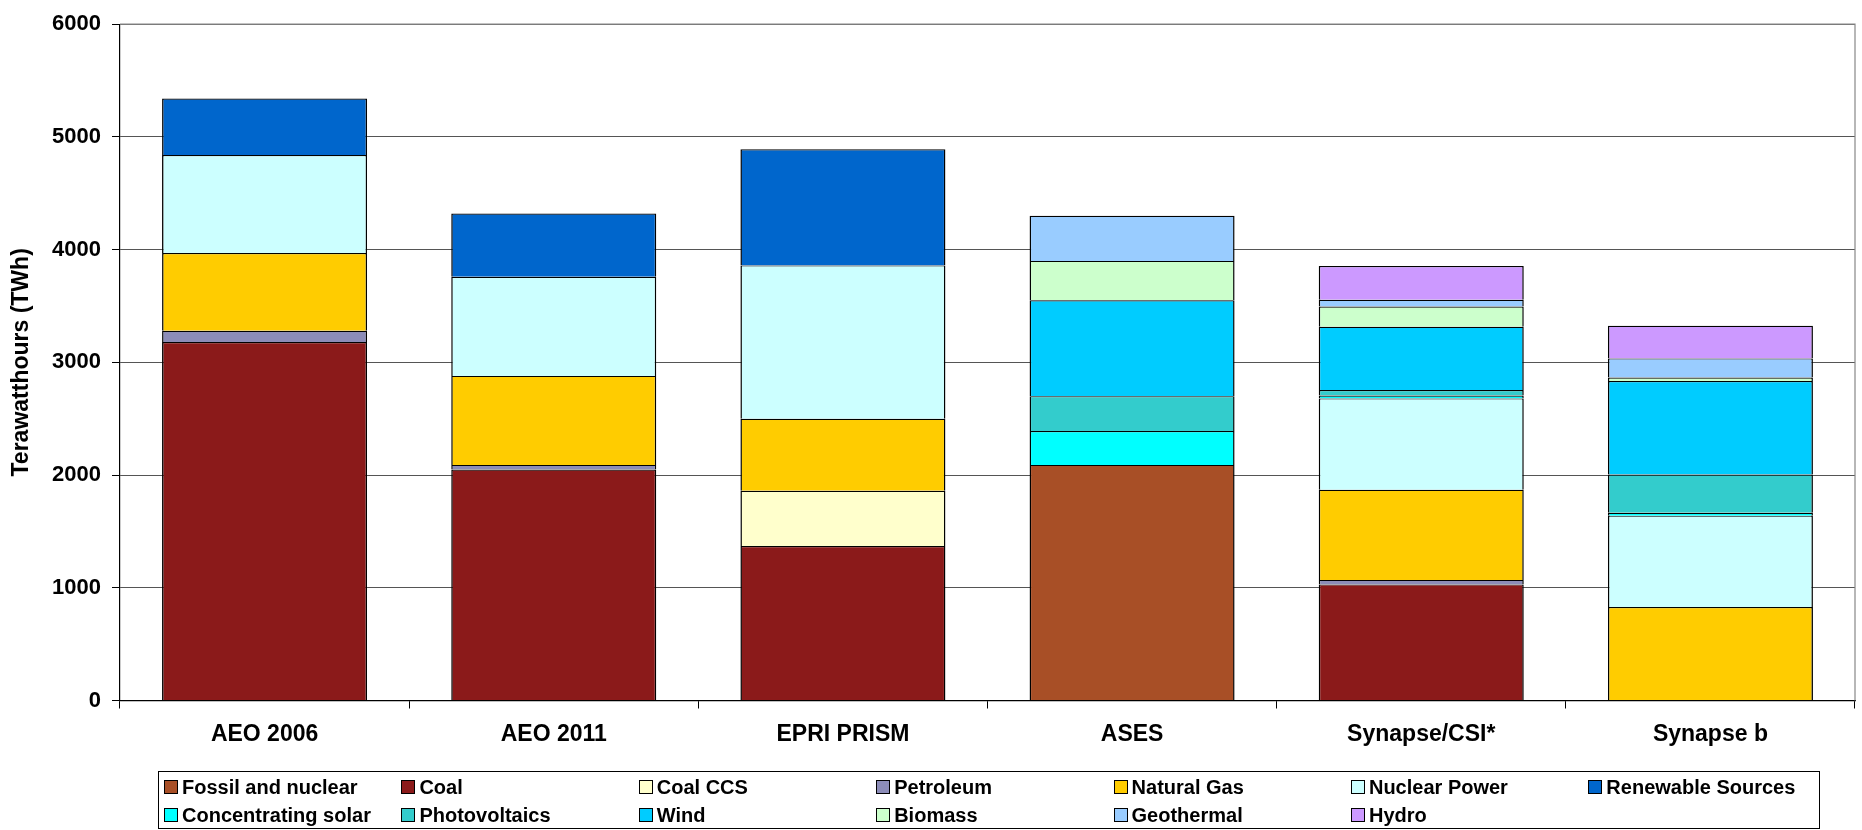 Image resolution: width=1862 pixels, height=830 pixels. Describe the element at coordinates (681, 815) in the screenshot. I see `legend-label: Wind` at that location.